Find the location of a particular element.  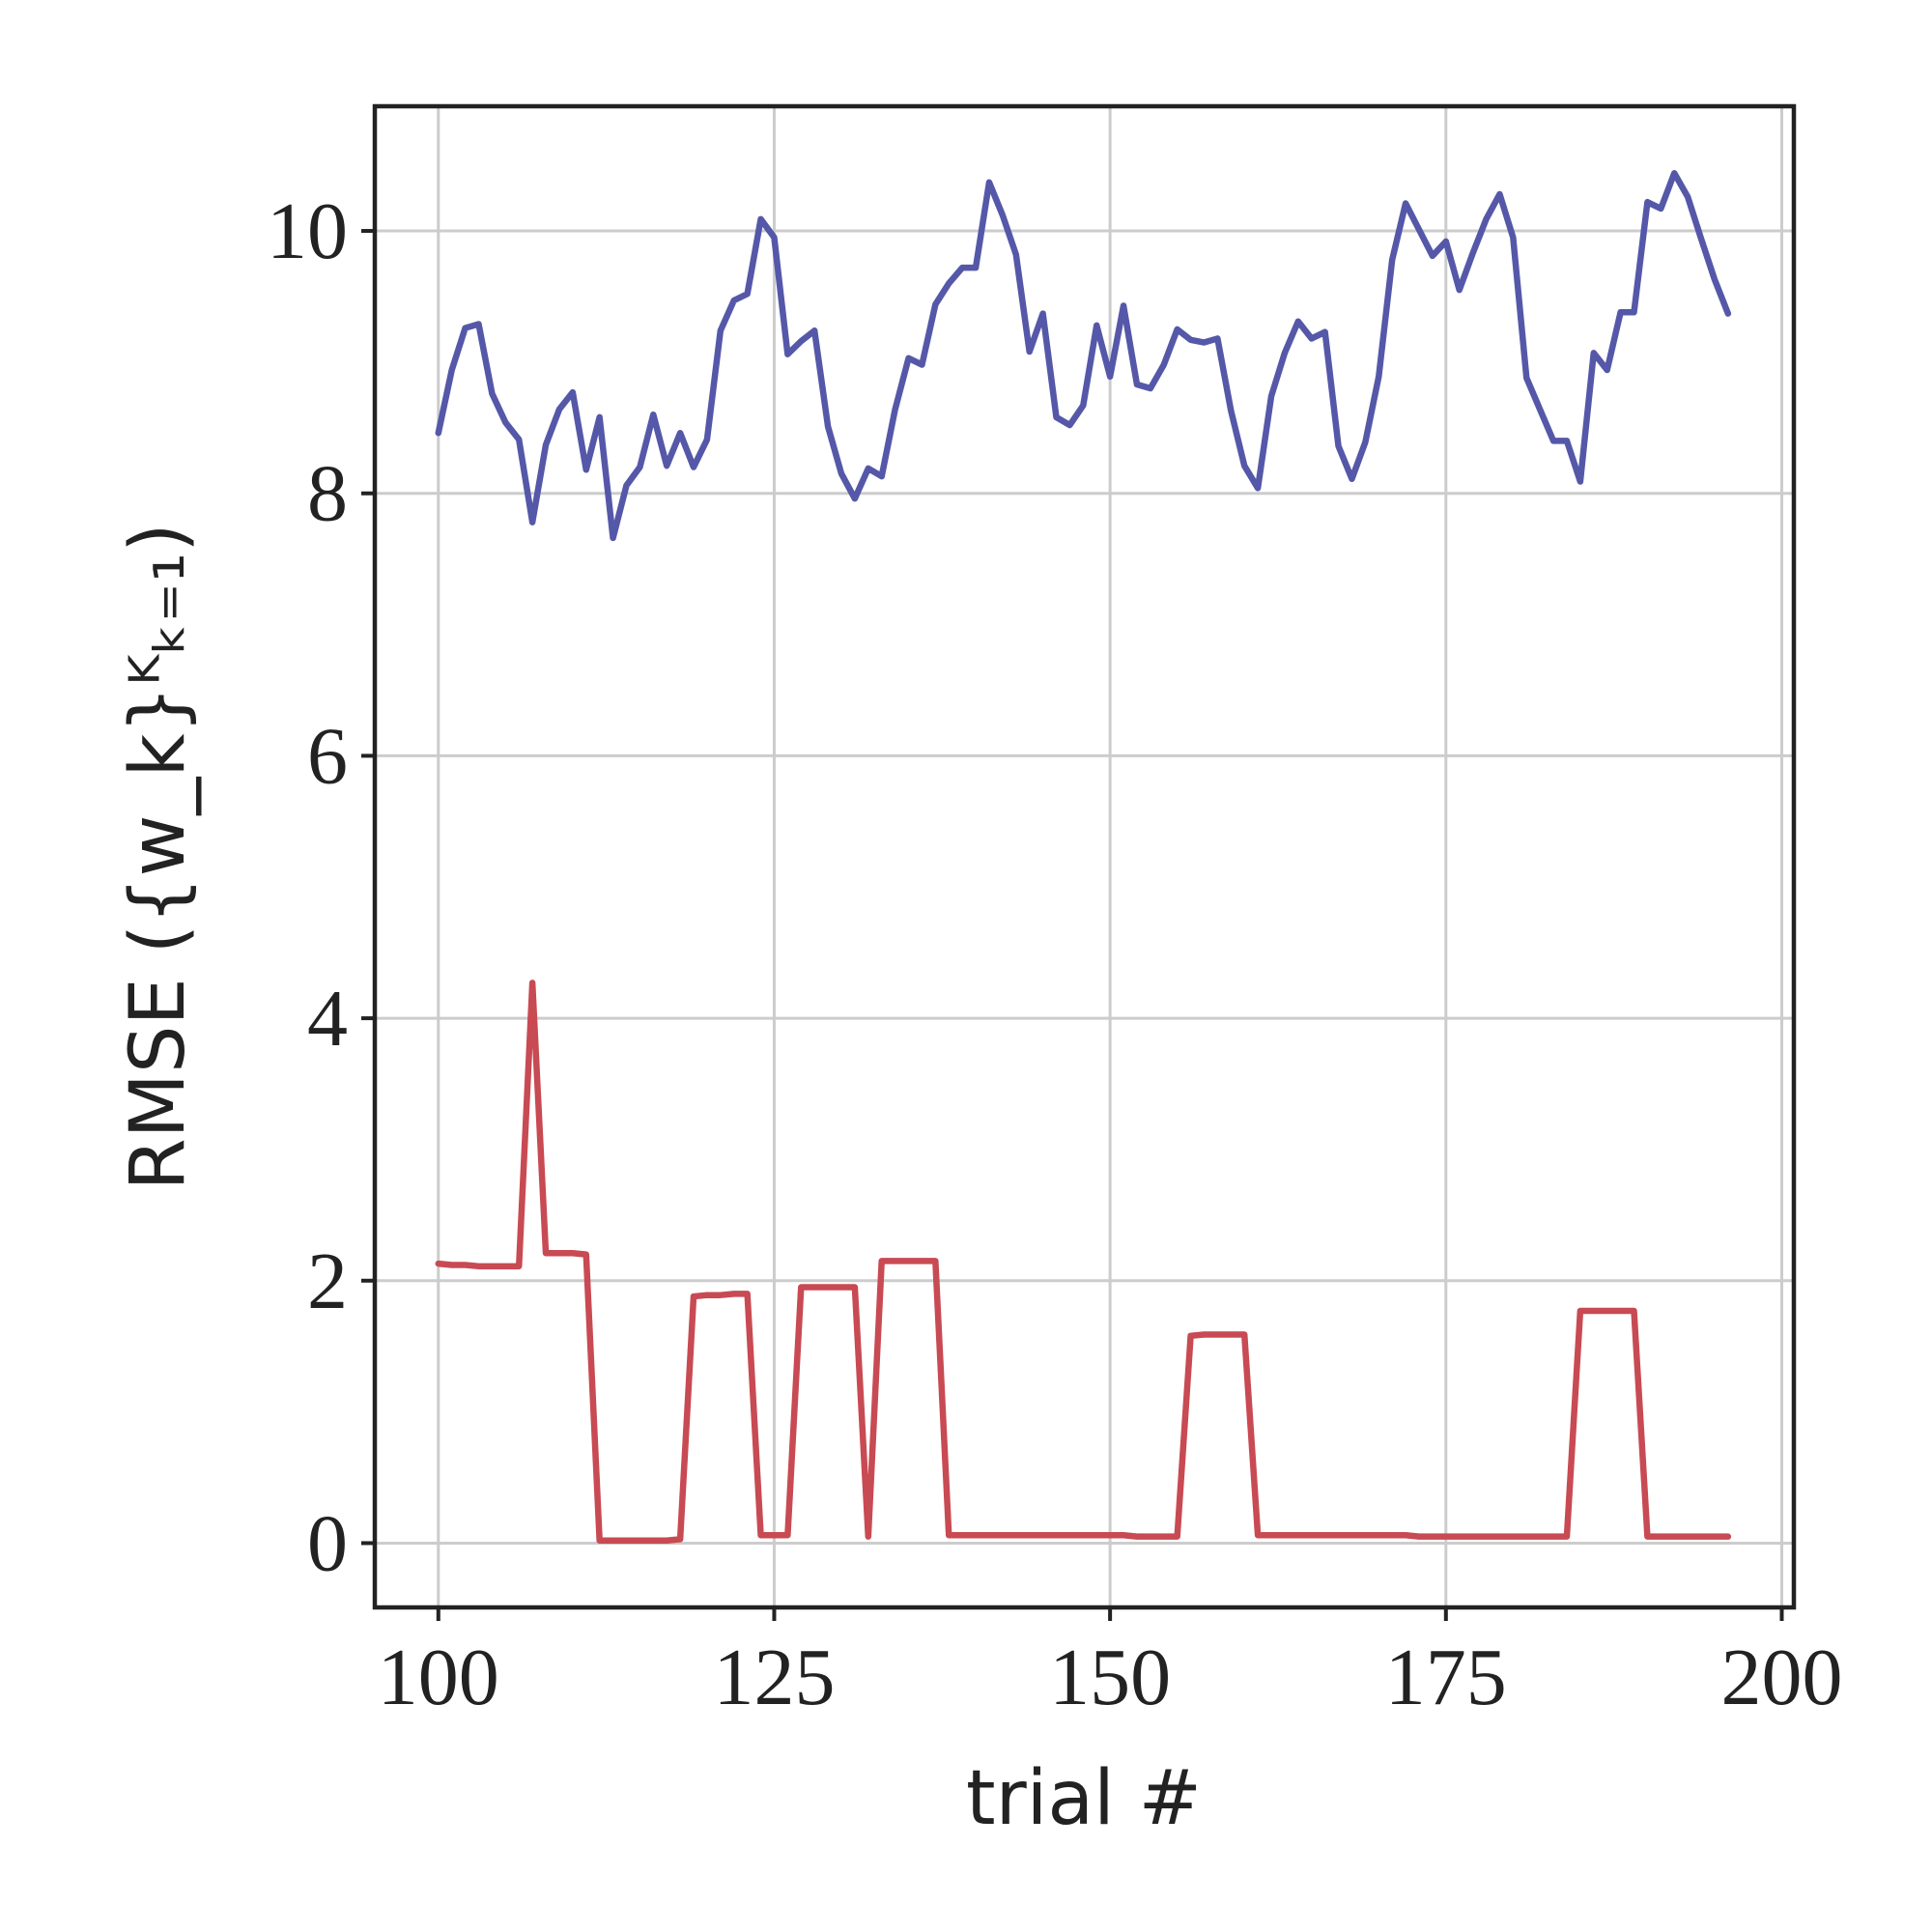

x-tick-label: 175 is located at coordinates (1446, 1677).